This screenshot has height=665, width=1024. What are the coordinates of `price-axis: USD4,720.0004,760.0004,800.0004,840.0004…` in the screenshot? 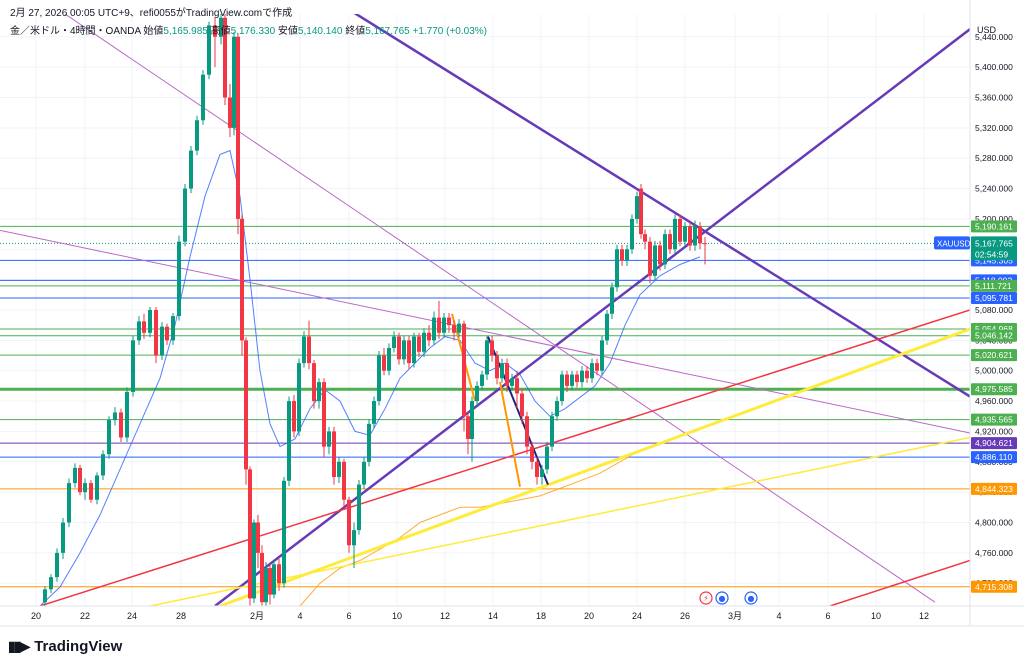 It's located at (979, 312).